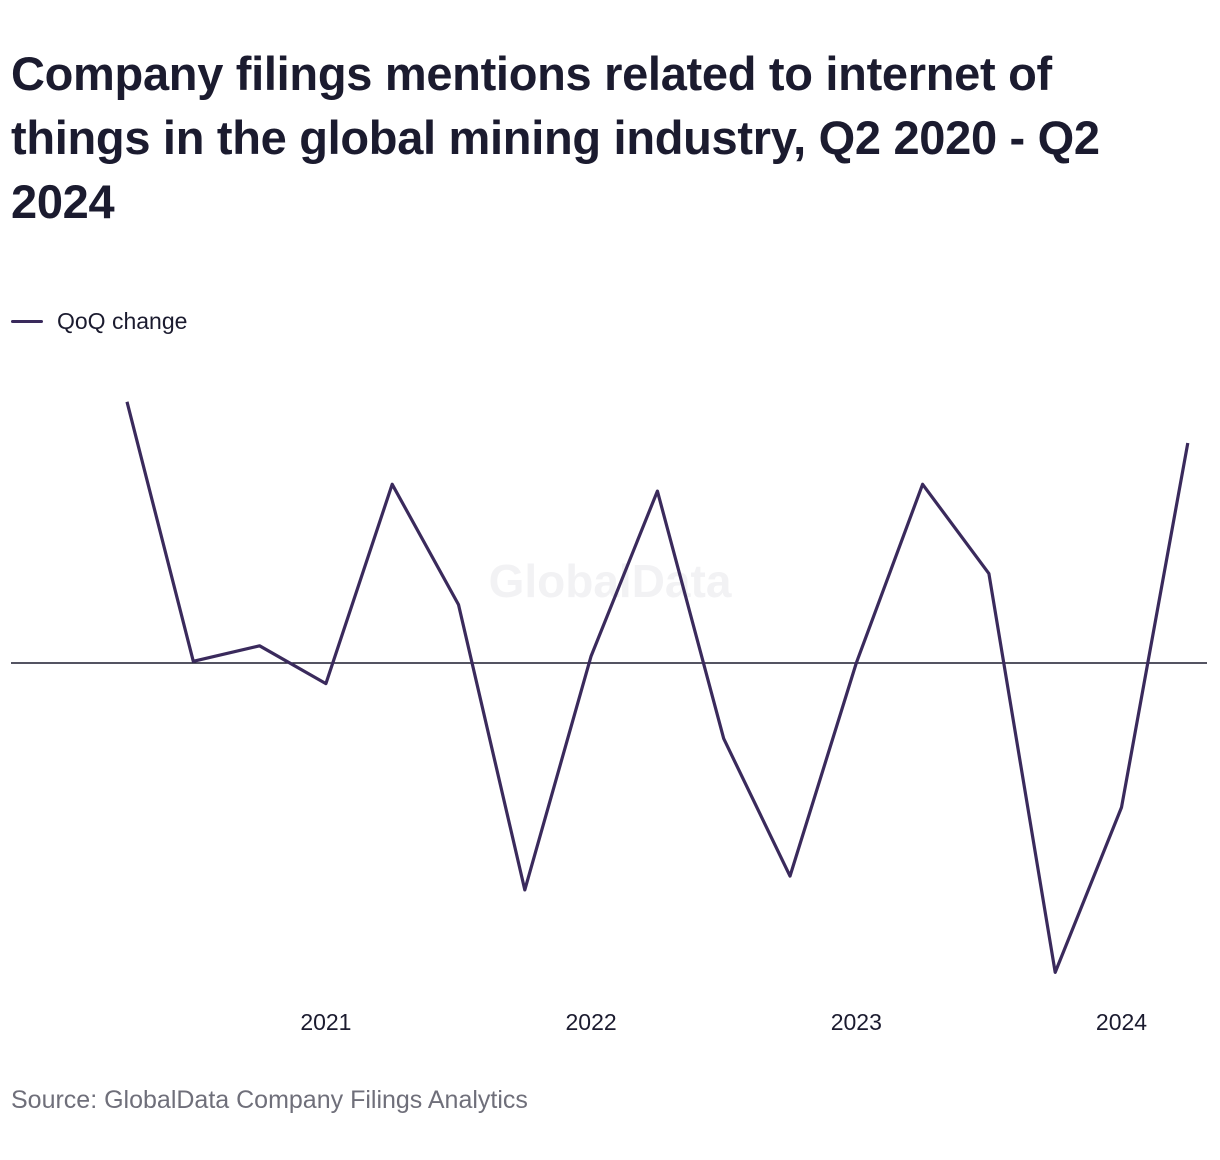 The height and width of the screenshot is (1160, 1220). I want to click on x-tick-label: 2022, so click(591, 1022).